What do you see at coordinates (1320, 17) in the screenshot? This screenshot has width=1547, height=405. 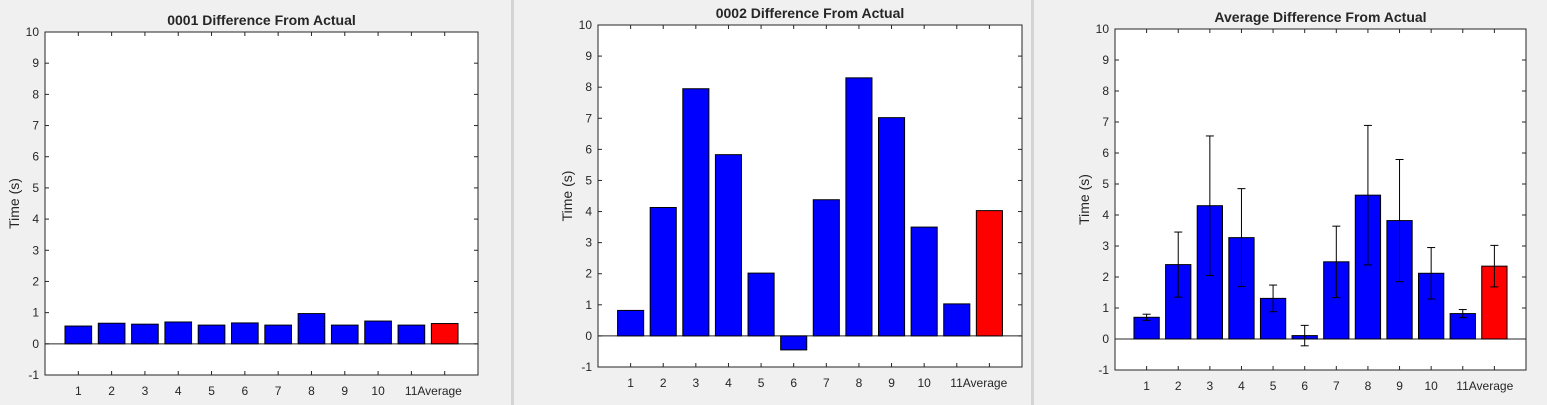 I see `chart-title: Average Difference From Actual` at bounding box center [1320, 17].